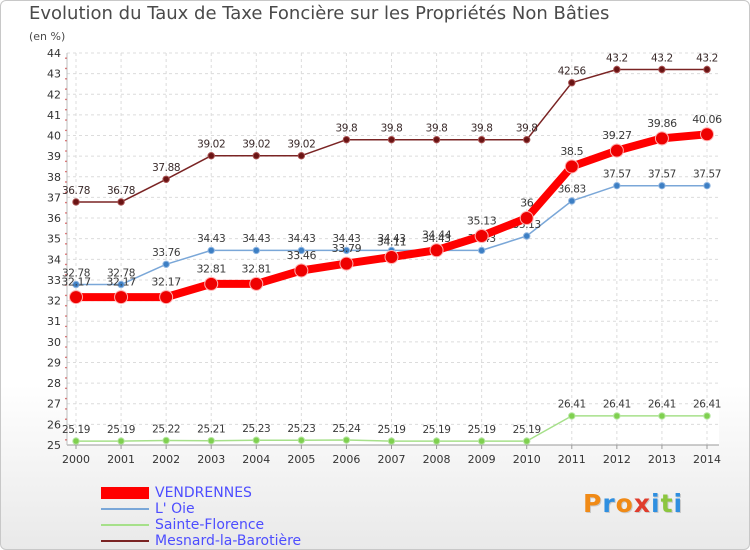 This screenshot has height=550, width=750. I want to click on x-tick-label: 2008, so click(437, 459).